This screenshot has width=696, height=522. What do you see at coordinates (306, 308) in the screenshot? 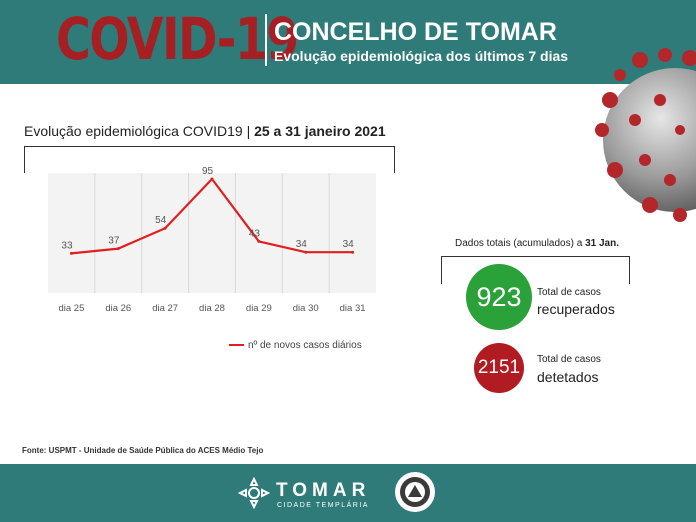
I see `x-tick-label: dia 30` at bounding box center [306, 308].